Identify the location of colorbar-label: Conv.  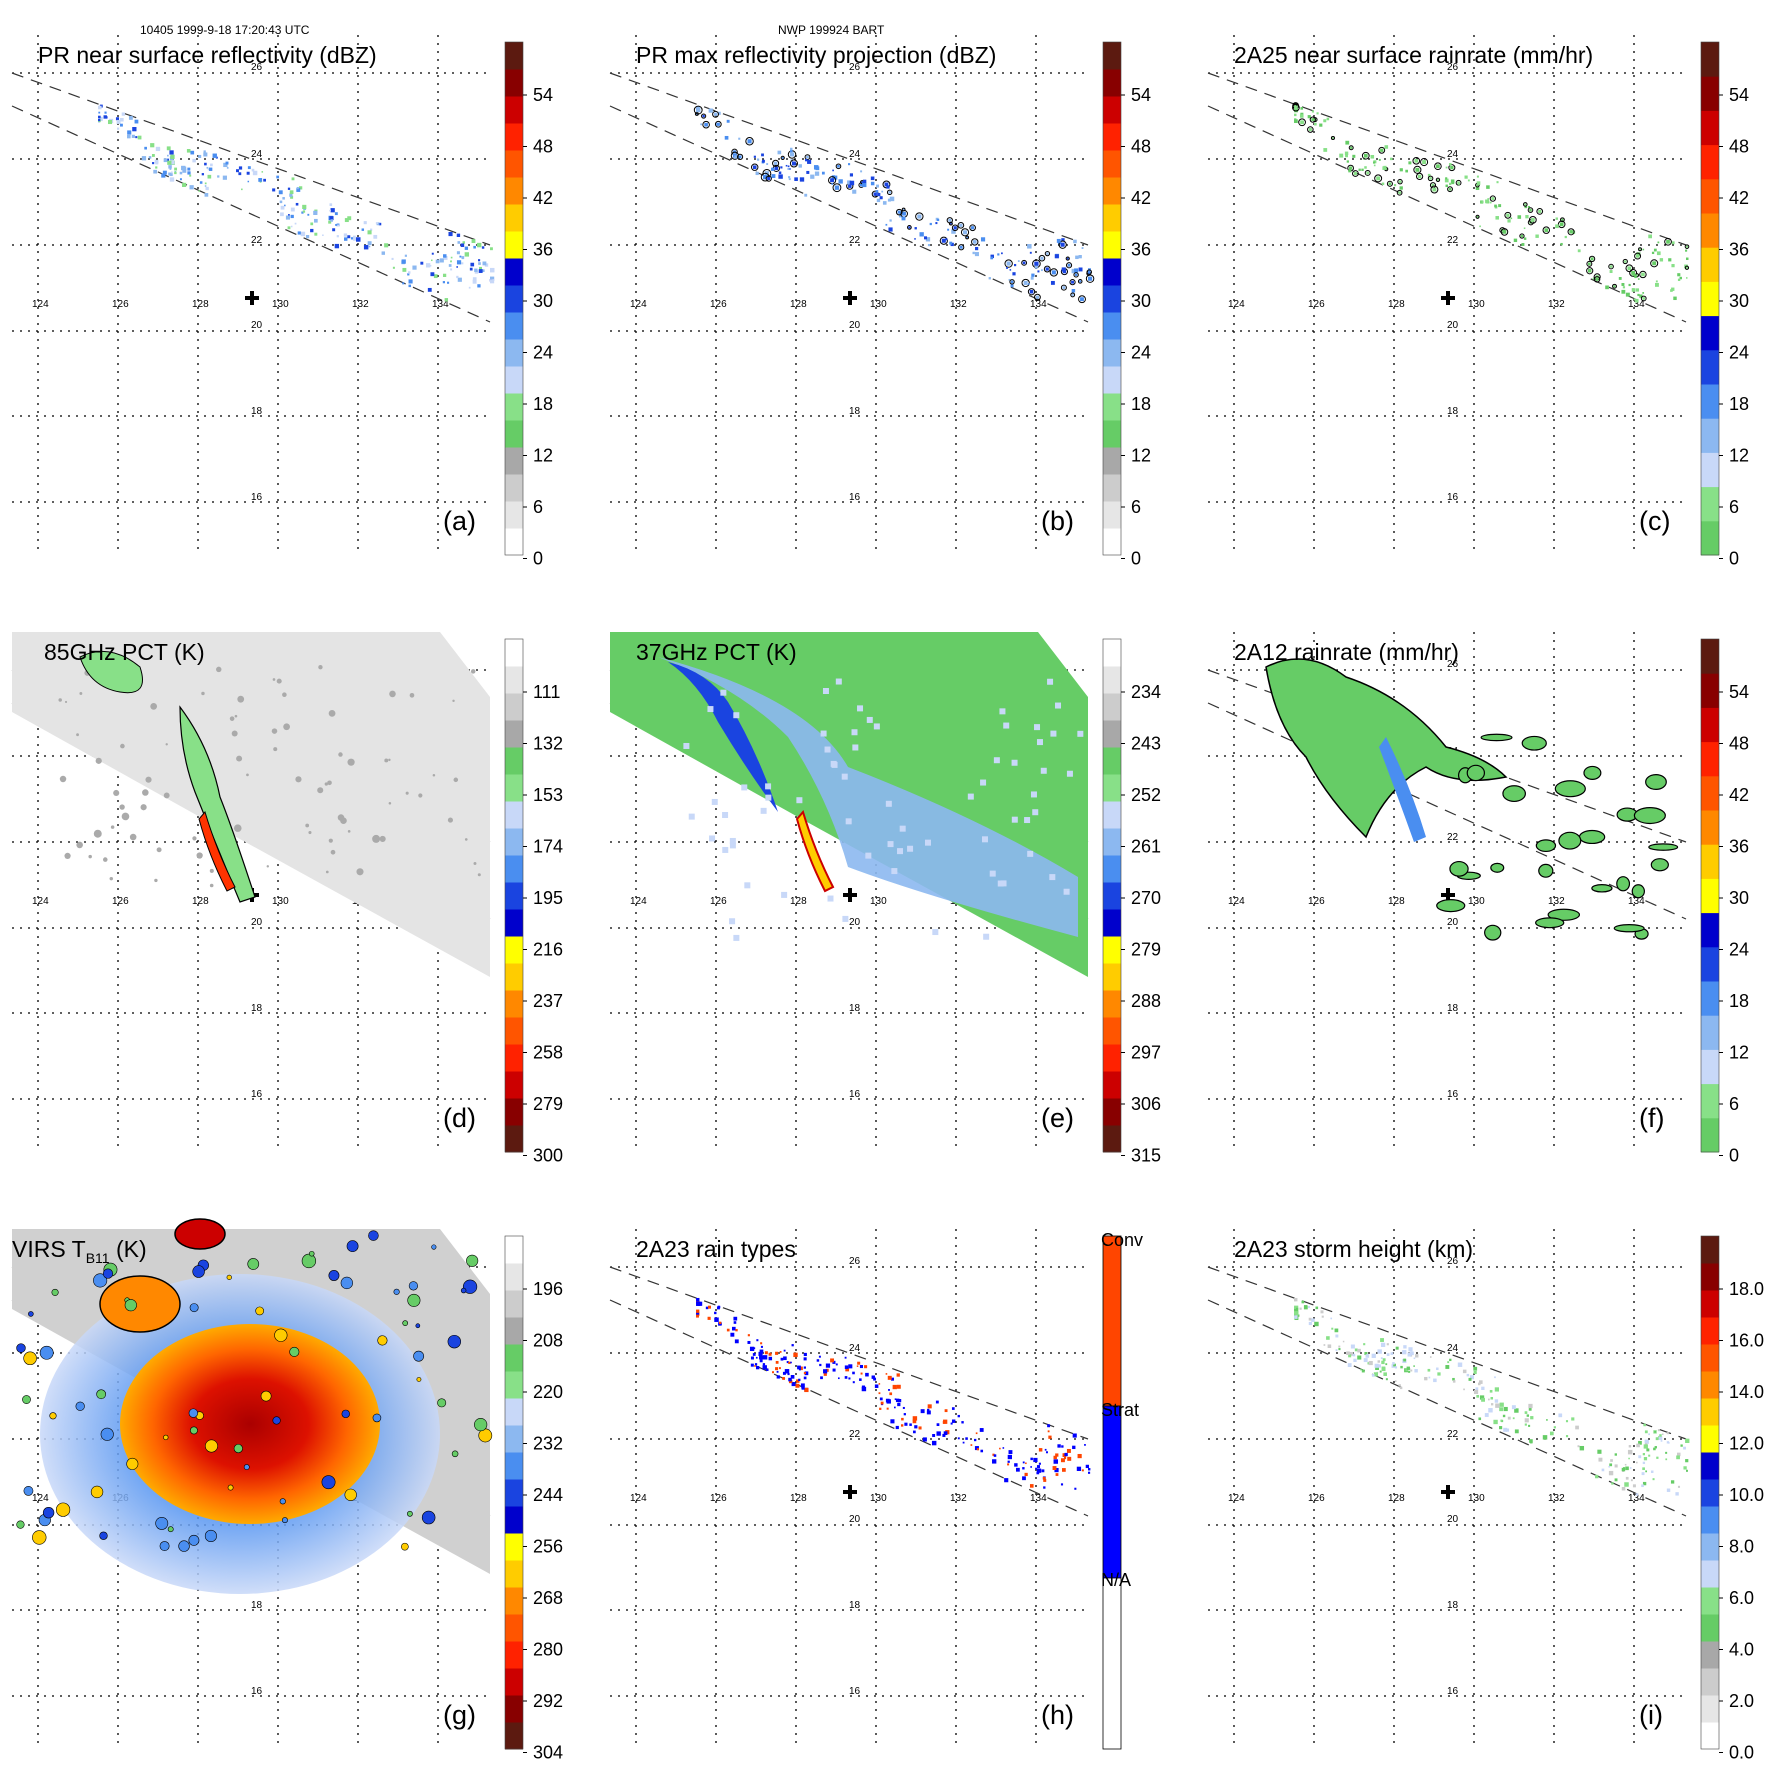
(1122, 1240).